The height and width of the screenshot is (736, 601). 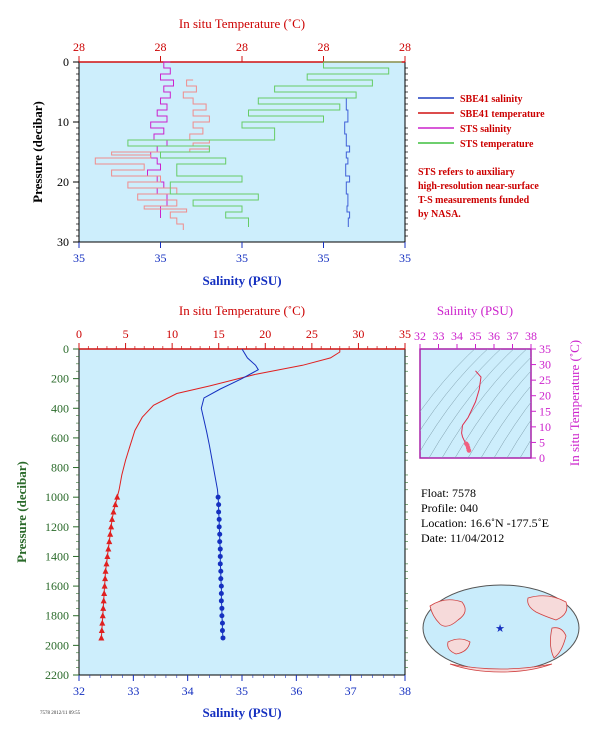 What do you see at coordinates (542, 458) in the screenshot?
I see `ts-right-tick-label: 0` at bounding box center [542, 458].